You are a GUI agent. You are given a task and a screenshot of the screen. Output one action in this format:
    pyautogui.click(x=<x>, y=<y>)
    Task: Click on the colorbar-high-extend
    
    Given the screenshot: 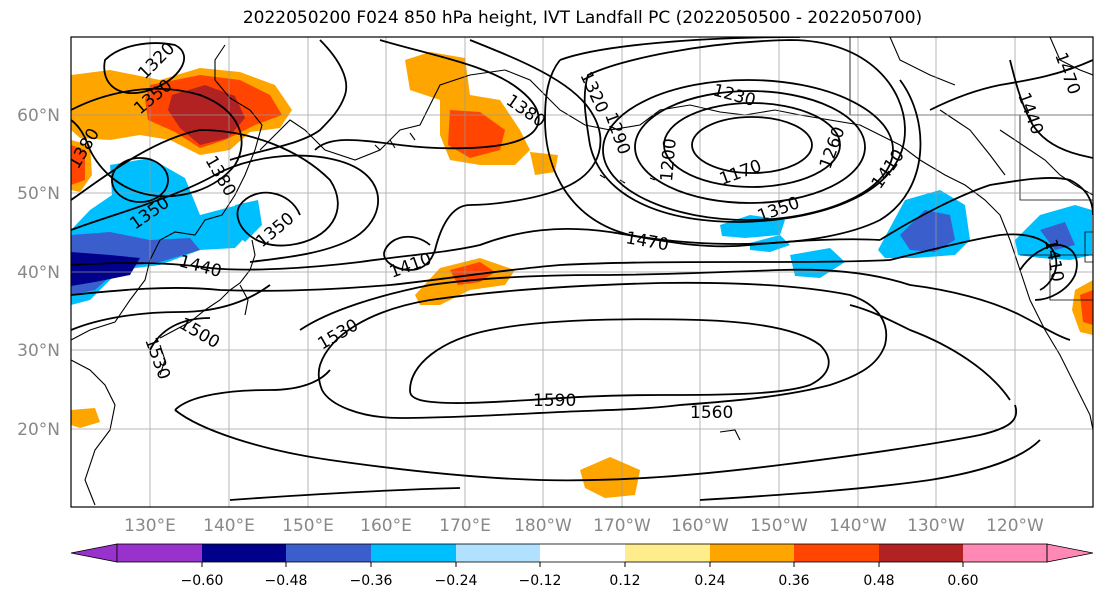 What is the action you would take?
    pyautogui.click(x=1070, y=553)
    